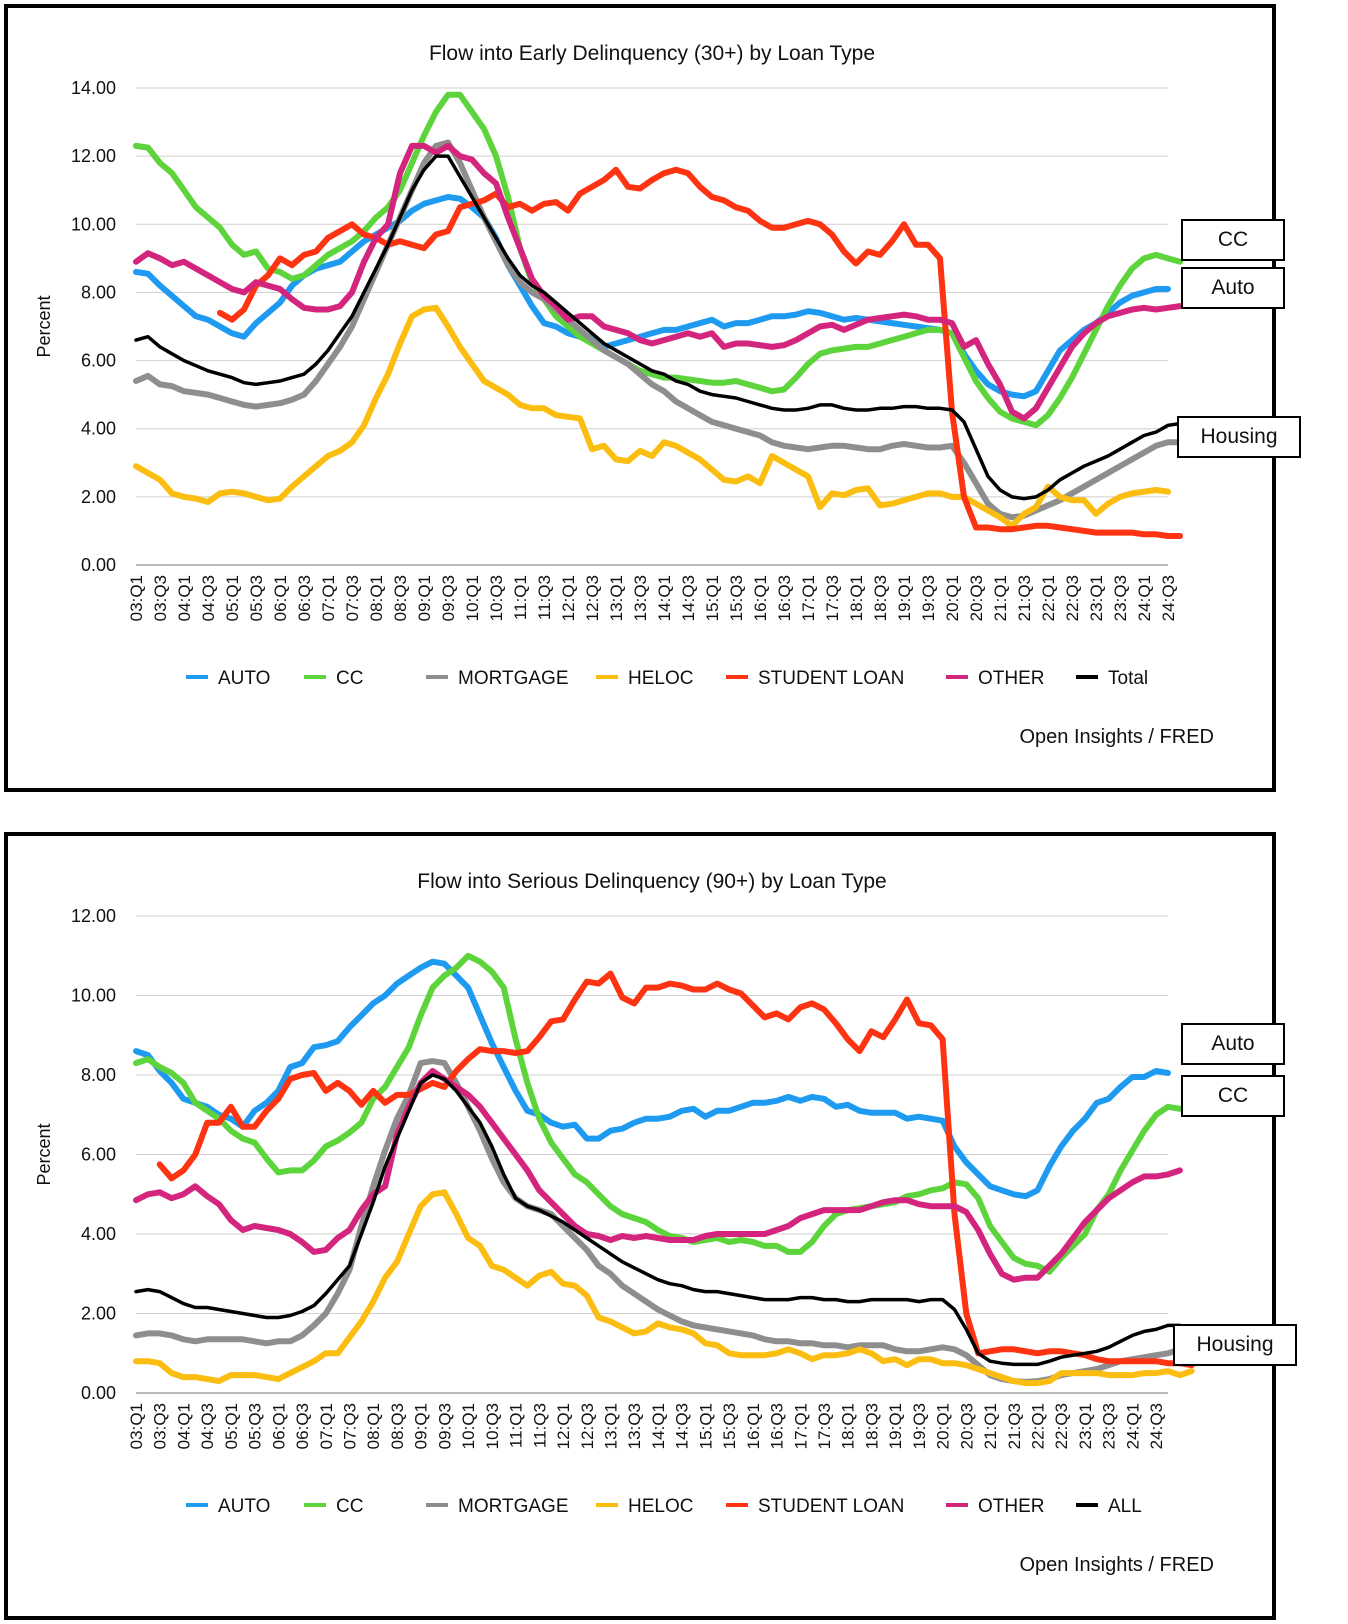 The width and height of the screenshot is (1348, 1624). I want to click on legend-item-auto: AUTO, so click(228, 1506).